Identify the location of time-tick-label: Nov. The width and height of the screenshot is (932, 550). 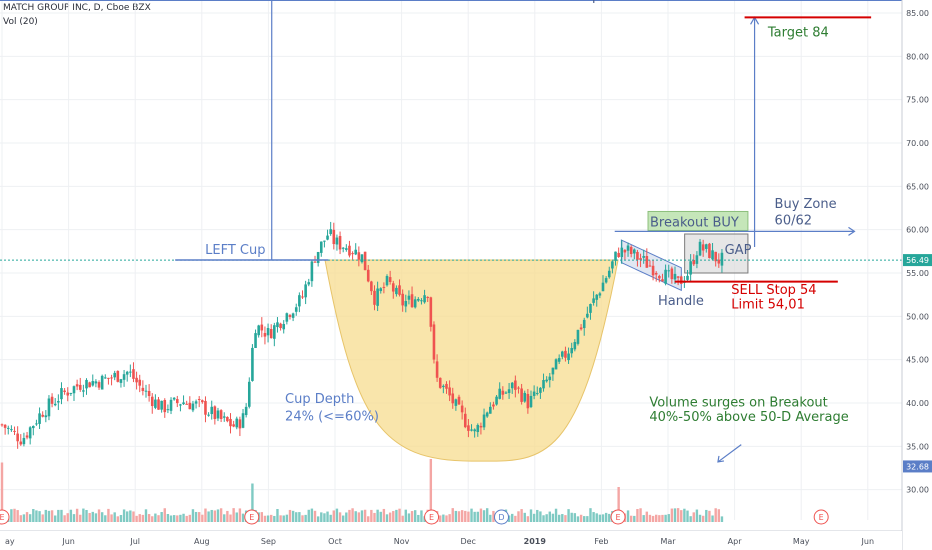
(402, 541).